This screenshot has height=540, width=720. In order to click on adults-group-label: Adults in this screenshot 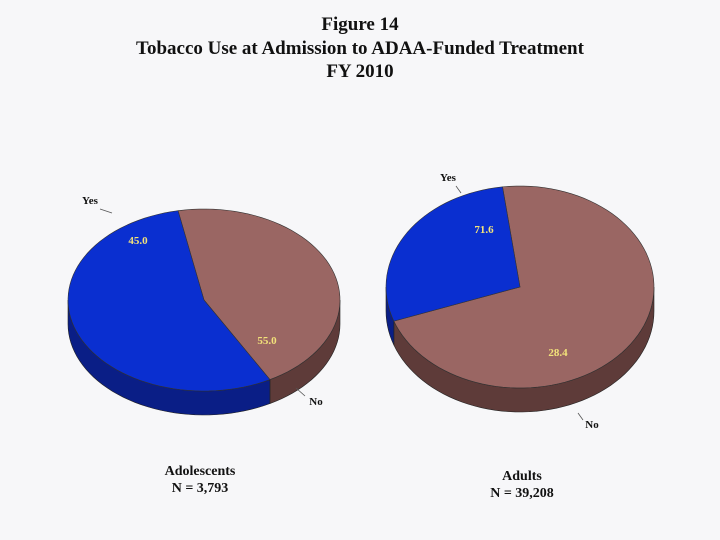, I will do `click(522, 476)`.